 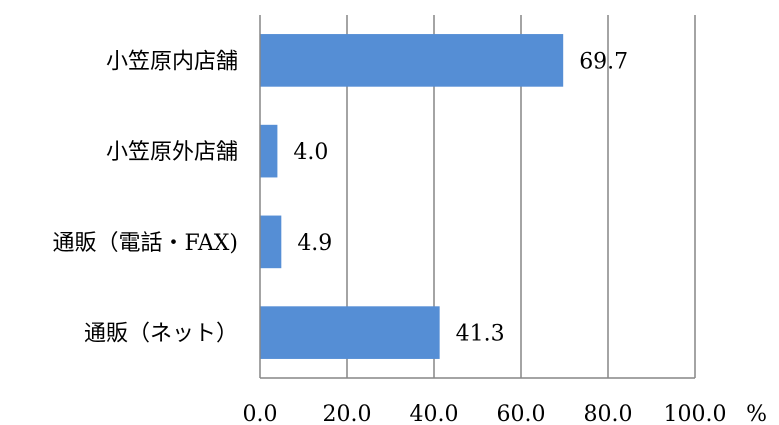 I want to click on data-label: 4.0, so click(x=310, y=152).